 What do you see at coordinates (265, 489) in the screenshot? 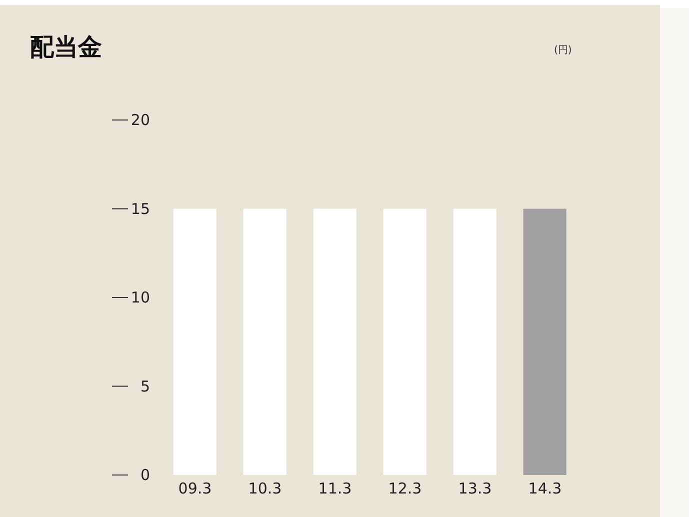
I see `x-tick-label: 10.3` at bounding box center [265, 489].